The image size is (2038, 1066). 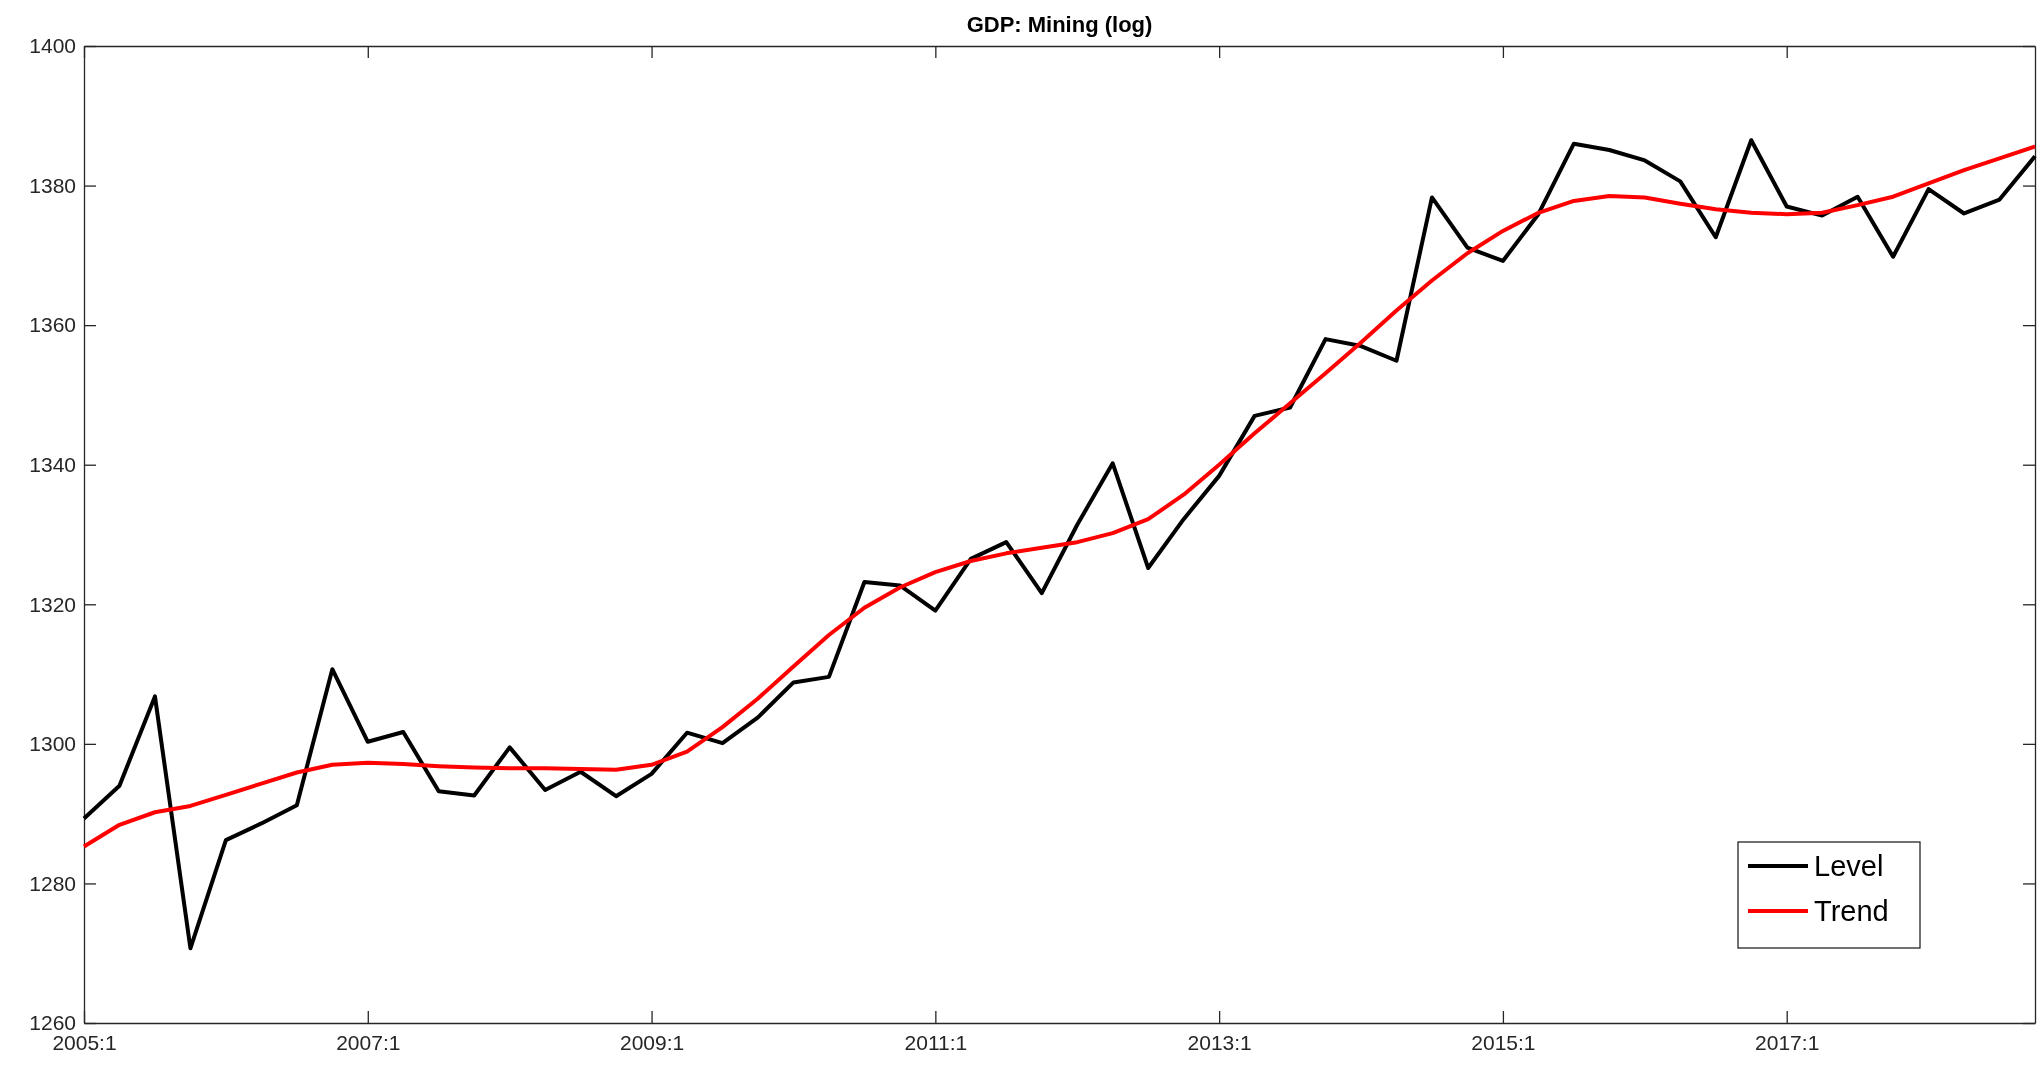 I want to click on legend-label: Level, so click(x=1849, y=866).